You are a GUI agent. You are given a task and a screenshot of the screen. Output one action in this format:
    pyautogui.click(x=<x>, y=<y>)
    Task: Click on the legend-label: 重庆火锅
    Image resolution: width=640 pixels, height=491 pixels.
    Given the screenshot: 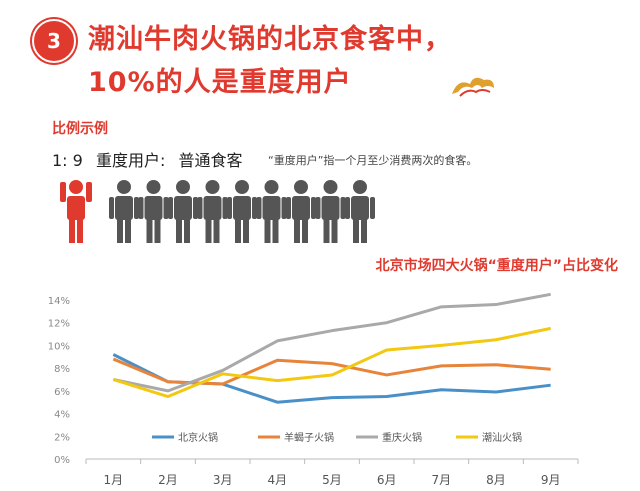 What is the action you would take?
    pyautogui.click(x=402, y=437)
    